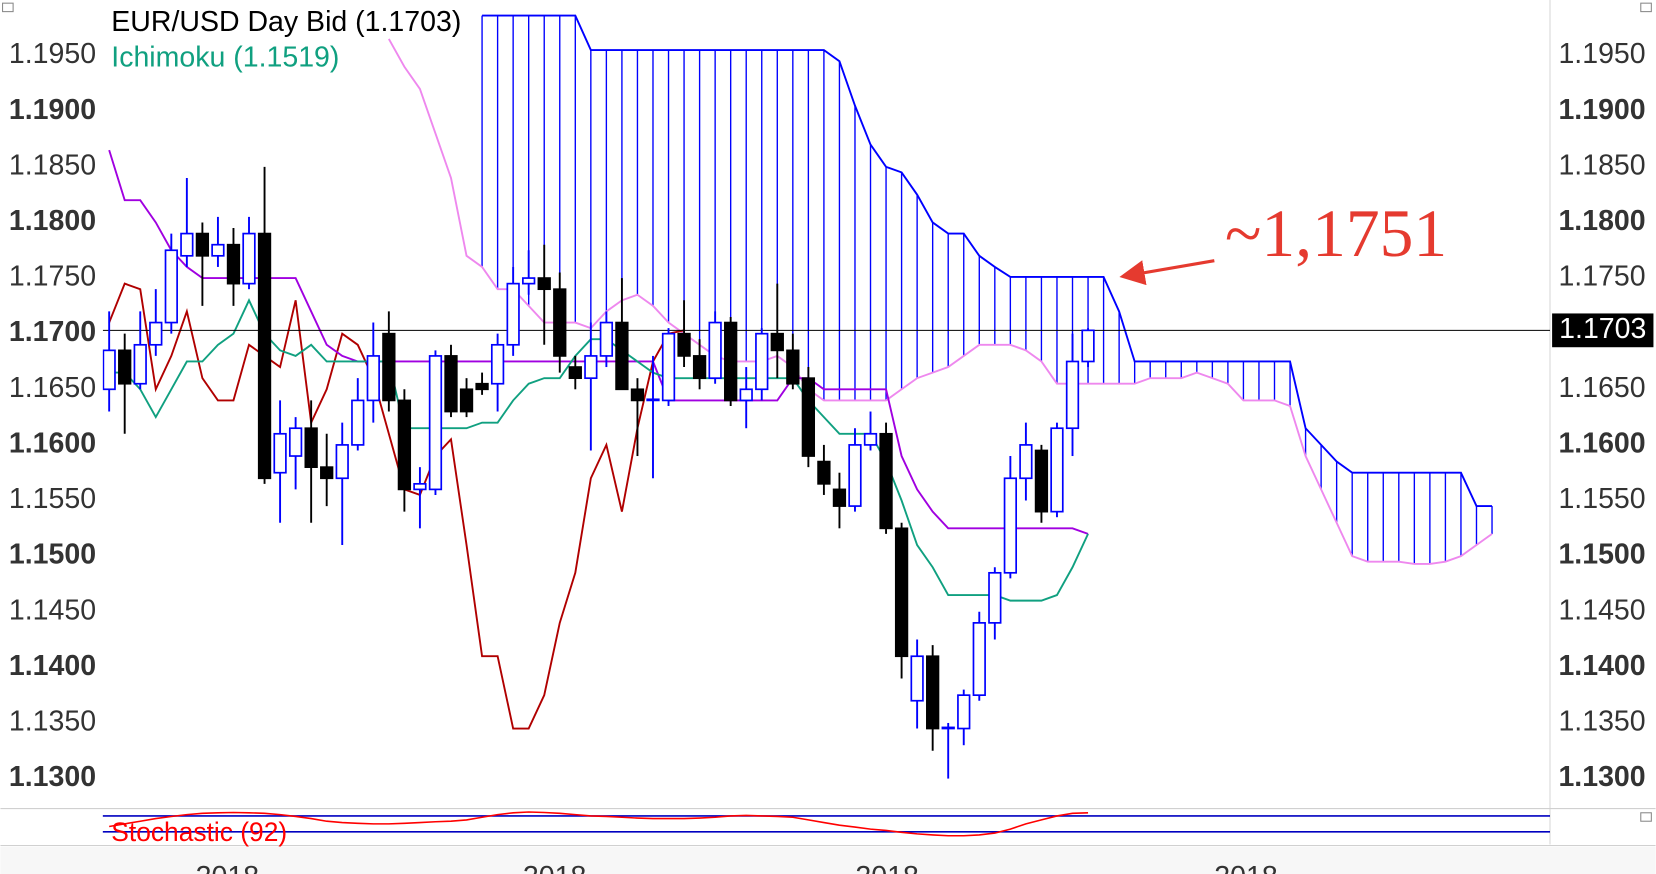 This screenshot has width=1656, height=874. Describe the element at coordinates (1601, 277) in the screenshot. I see `y-tick-label-right: 1.1750` at that location.